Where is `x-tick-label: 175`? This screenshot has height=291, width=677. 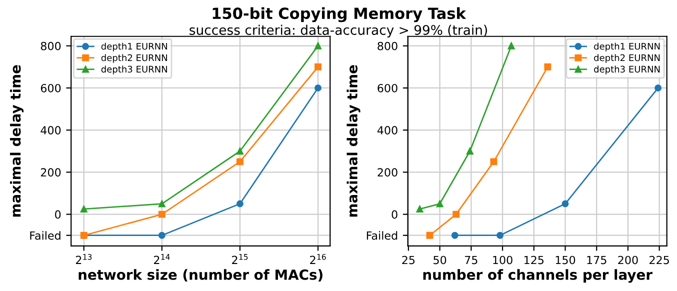 x-tick-label: 175 is located at coordinates (596, 260).